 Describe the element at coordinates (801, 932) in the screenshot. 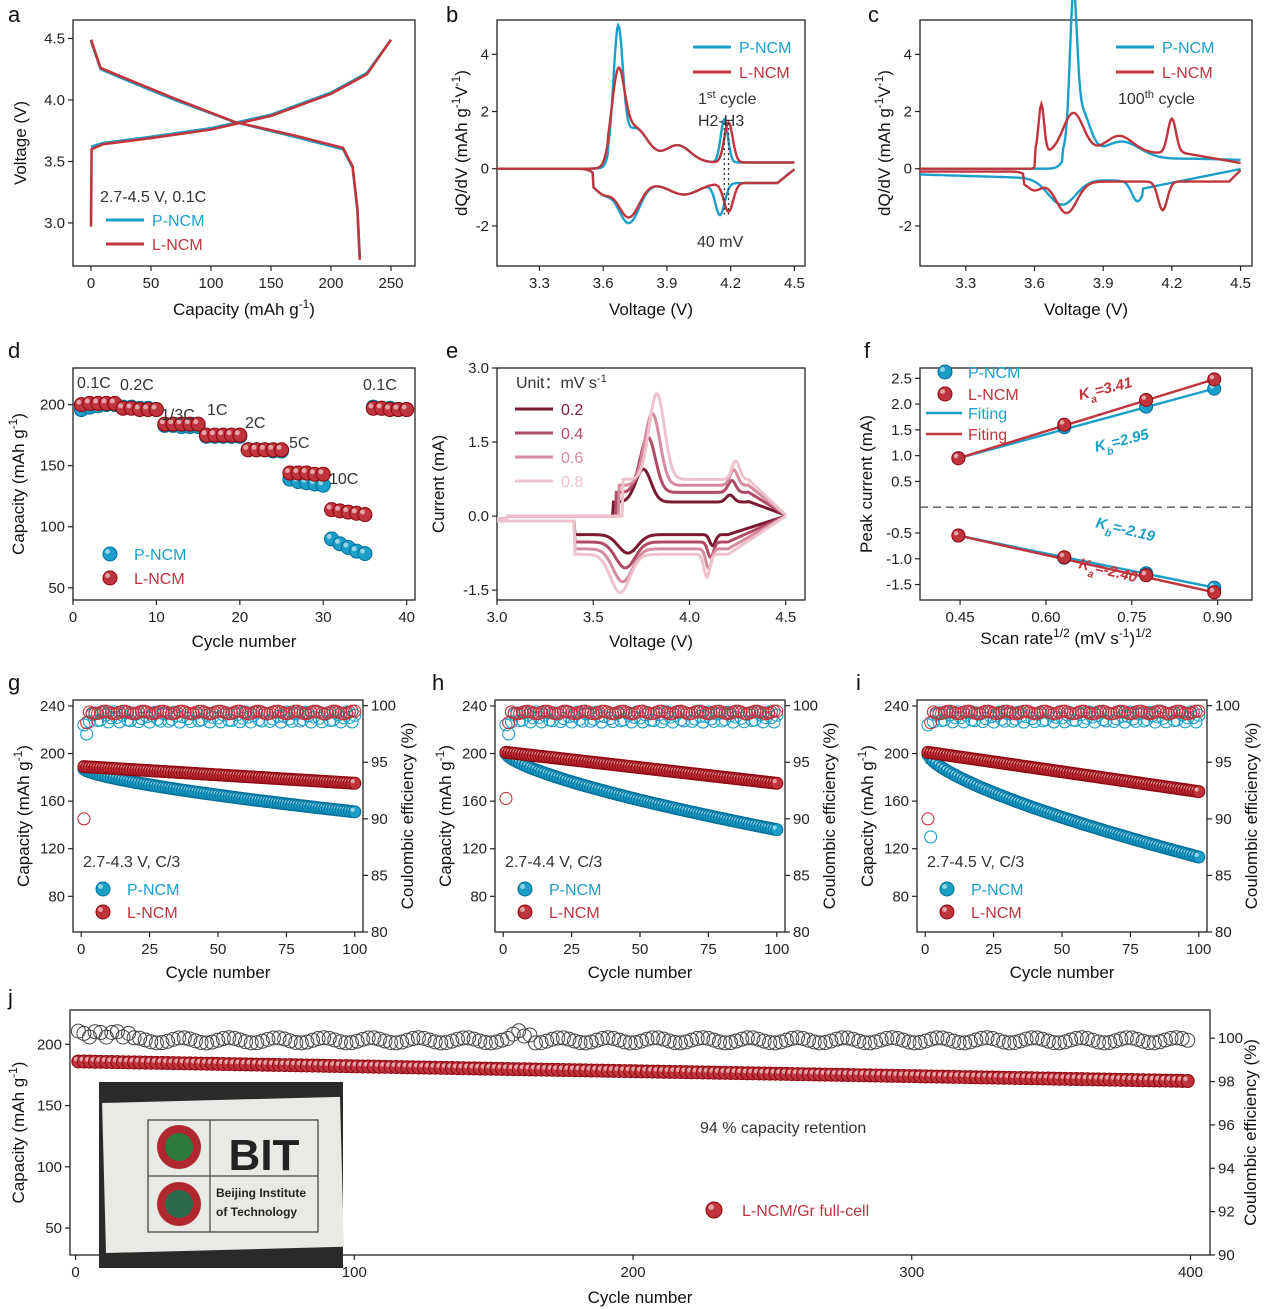

I see `y2-tick-label: 80` at that location.